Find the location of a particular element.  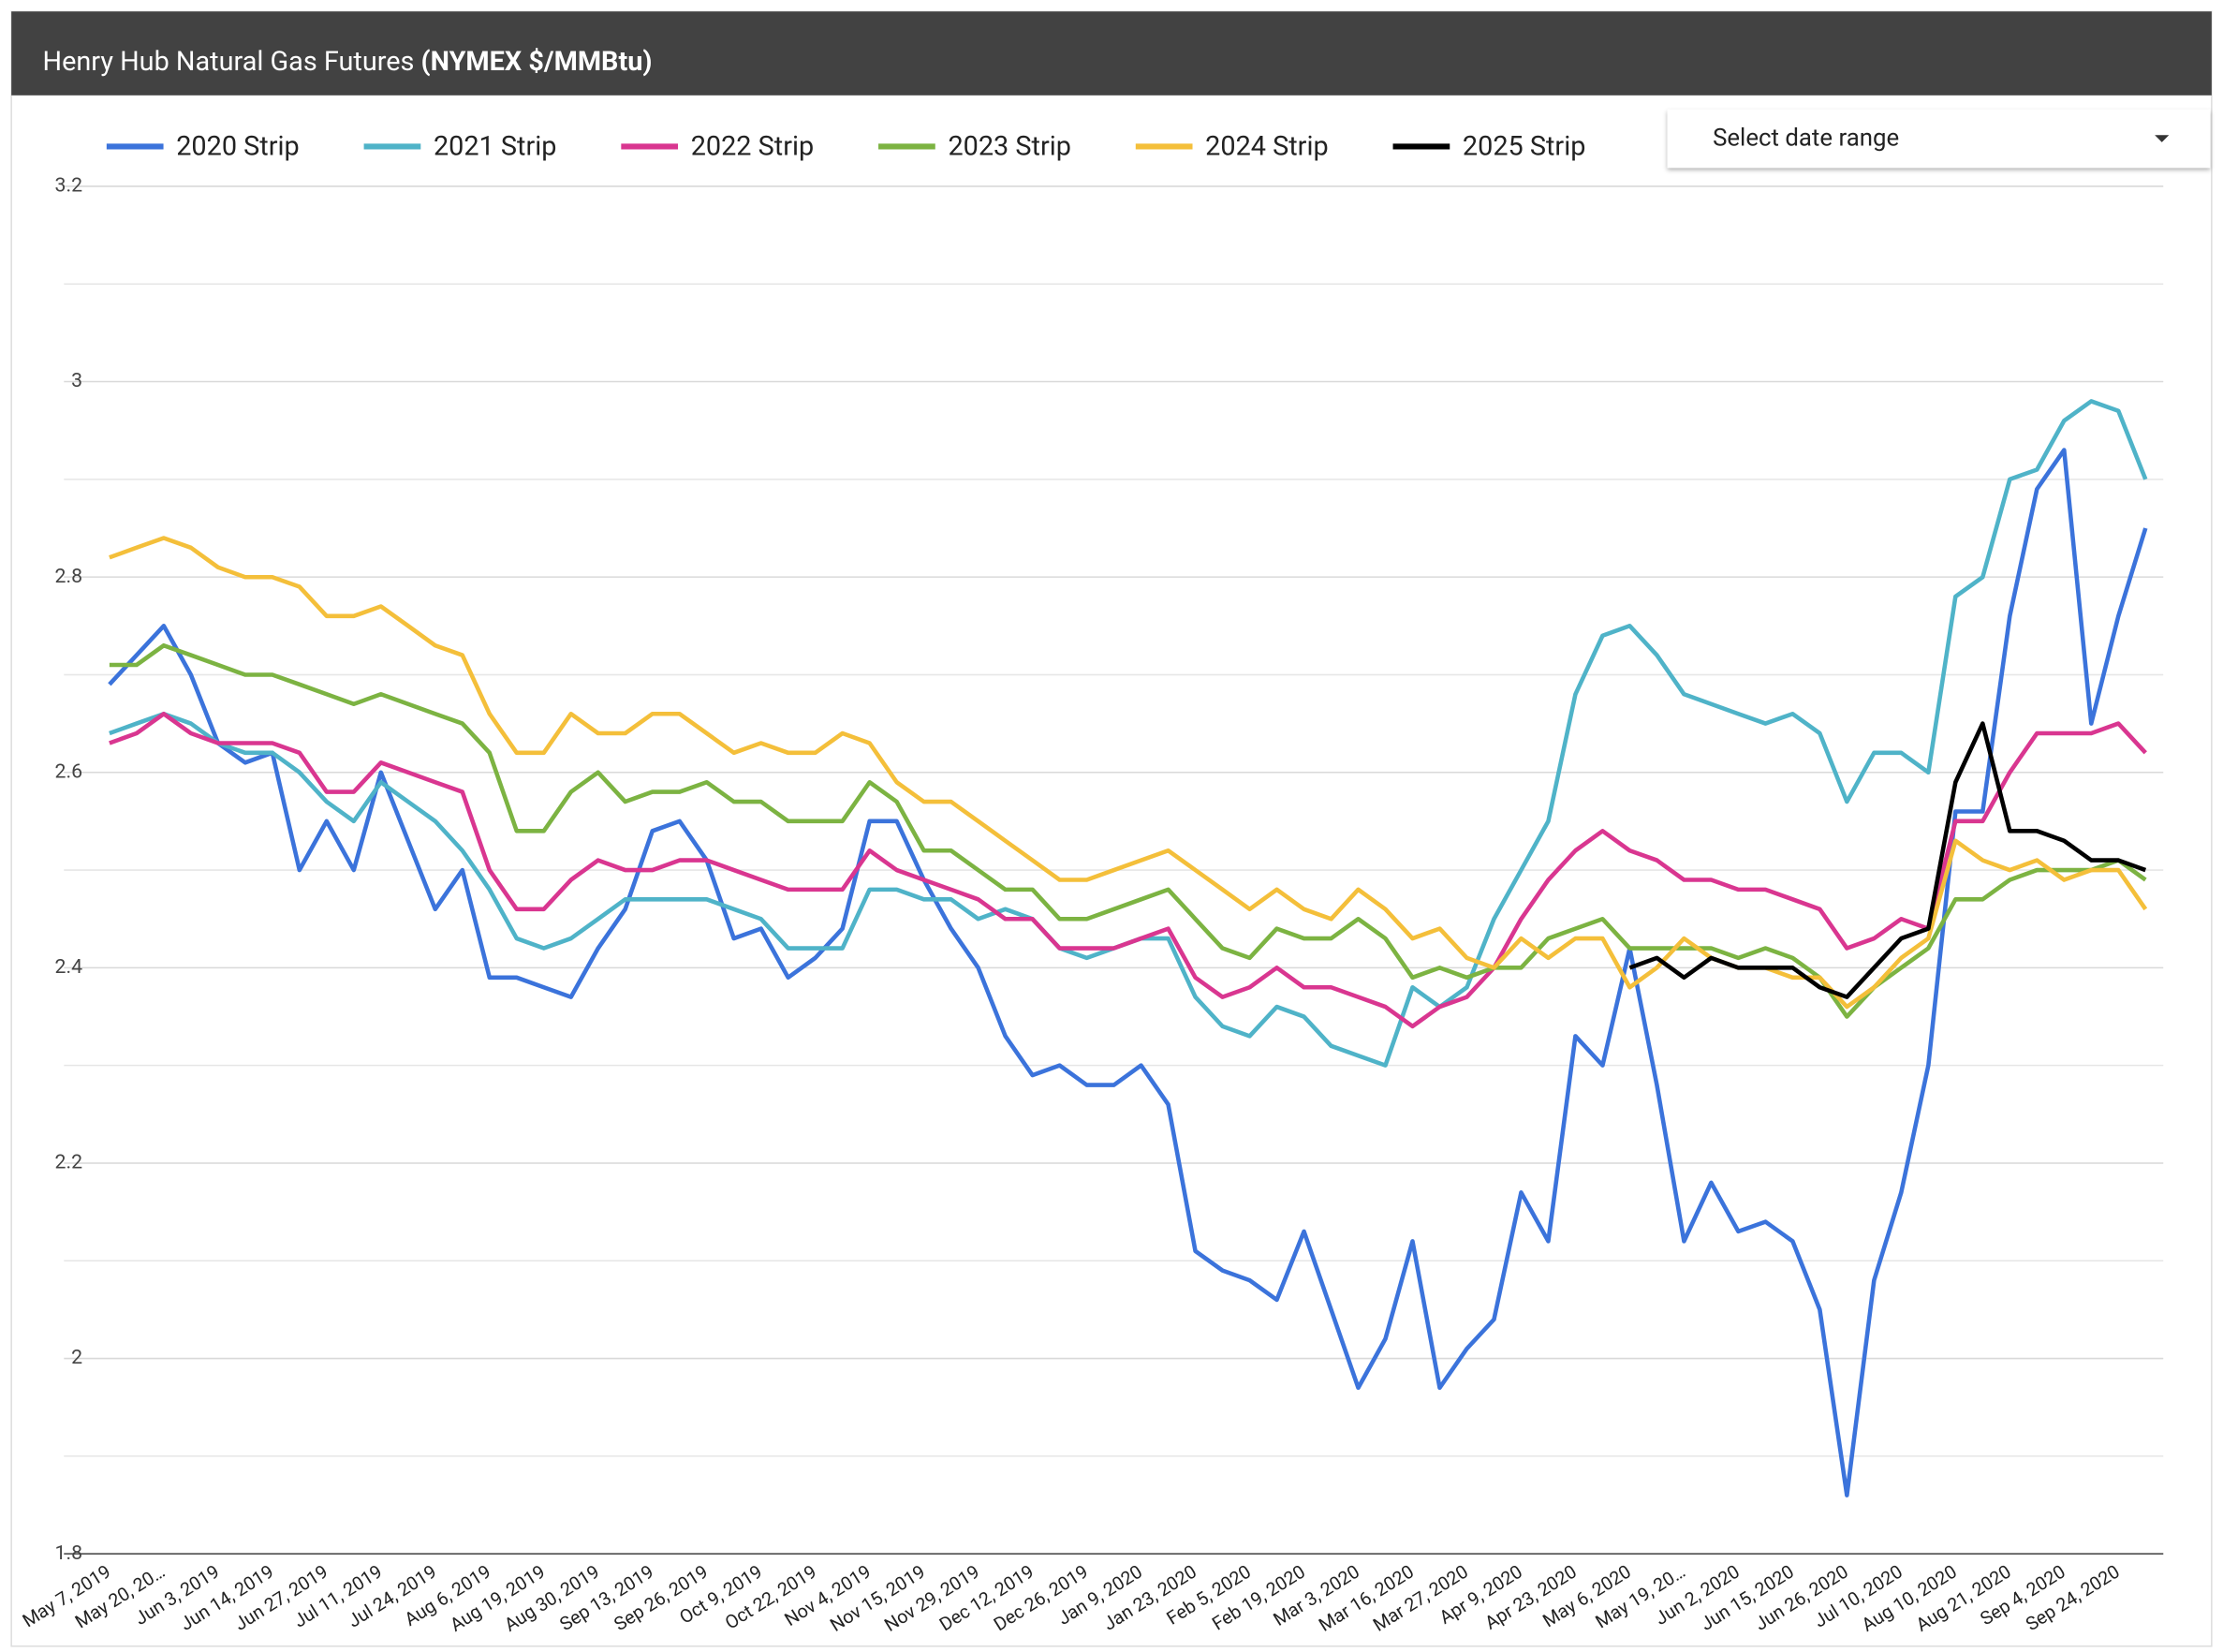

y-tick-label: 2.6 is located at coordinates (69, 772).